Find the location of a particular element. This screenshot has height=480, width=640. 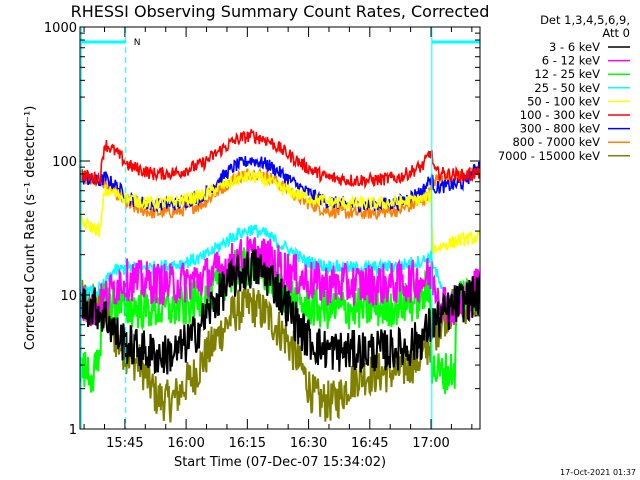

y-tick-label: 1000 is located at coordinates (60, 28).